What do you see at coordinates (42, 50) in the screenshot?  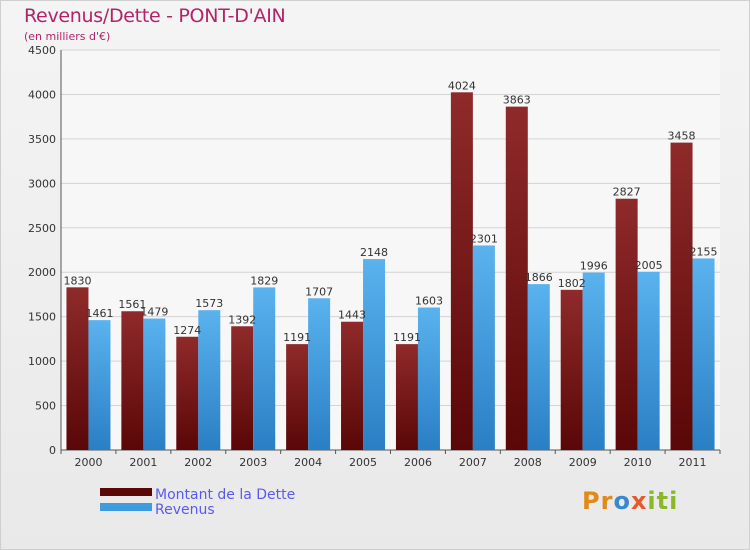 I see `y-tick-label: 4500` at bounding box center [42, 50].